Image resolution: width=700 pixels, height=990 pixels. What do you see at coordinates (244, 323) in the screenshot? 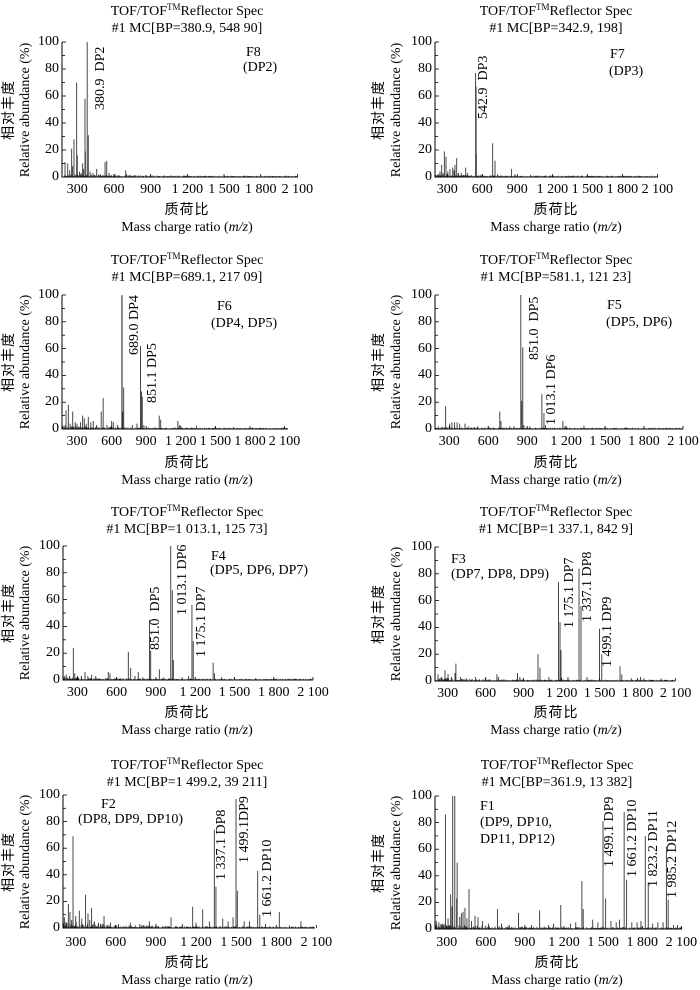
I see `fraction-label: (DP4, DP5)` at bounding box center [244, 323].